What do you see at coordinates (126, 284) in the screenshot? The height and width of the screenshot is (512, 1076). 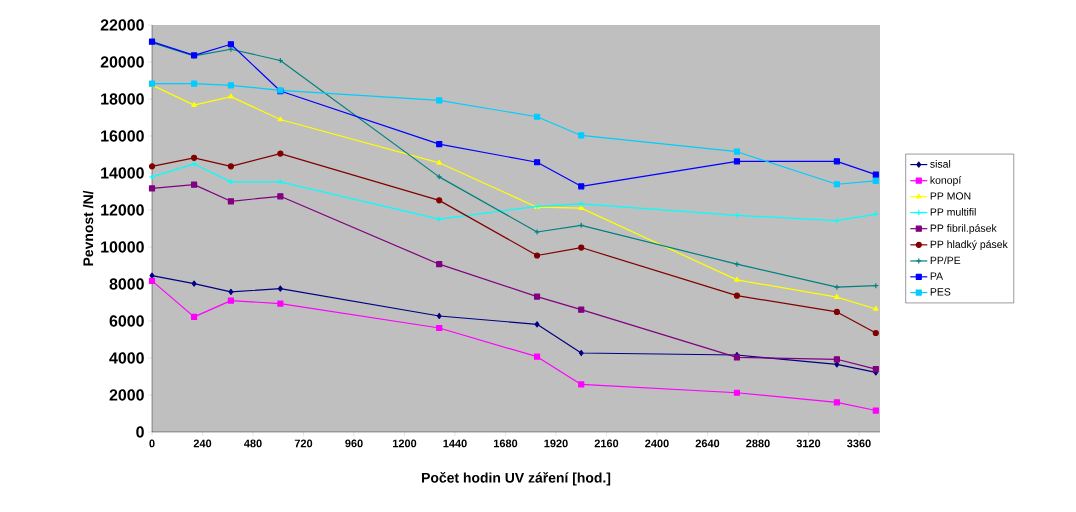 I see `y-tick-label: 8000` at bounding box center [126, 284].